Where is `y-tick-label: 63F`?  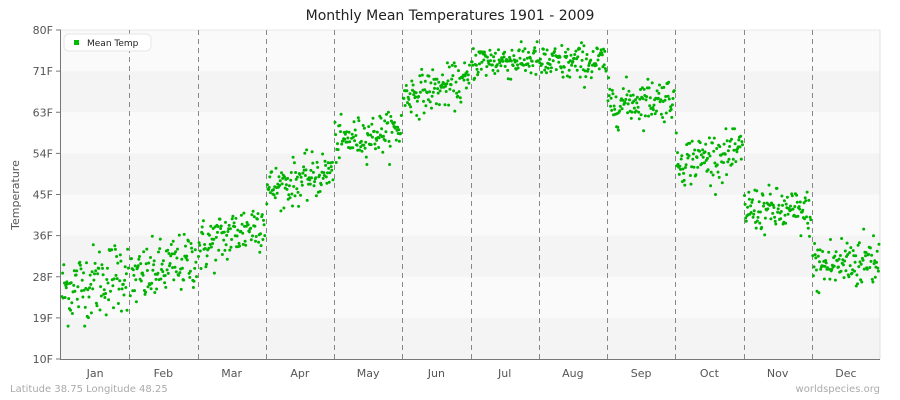
y-tick-label: 63F is located at coordinates (43, 112).